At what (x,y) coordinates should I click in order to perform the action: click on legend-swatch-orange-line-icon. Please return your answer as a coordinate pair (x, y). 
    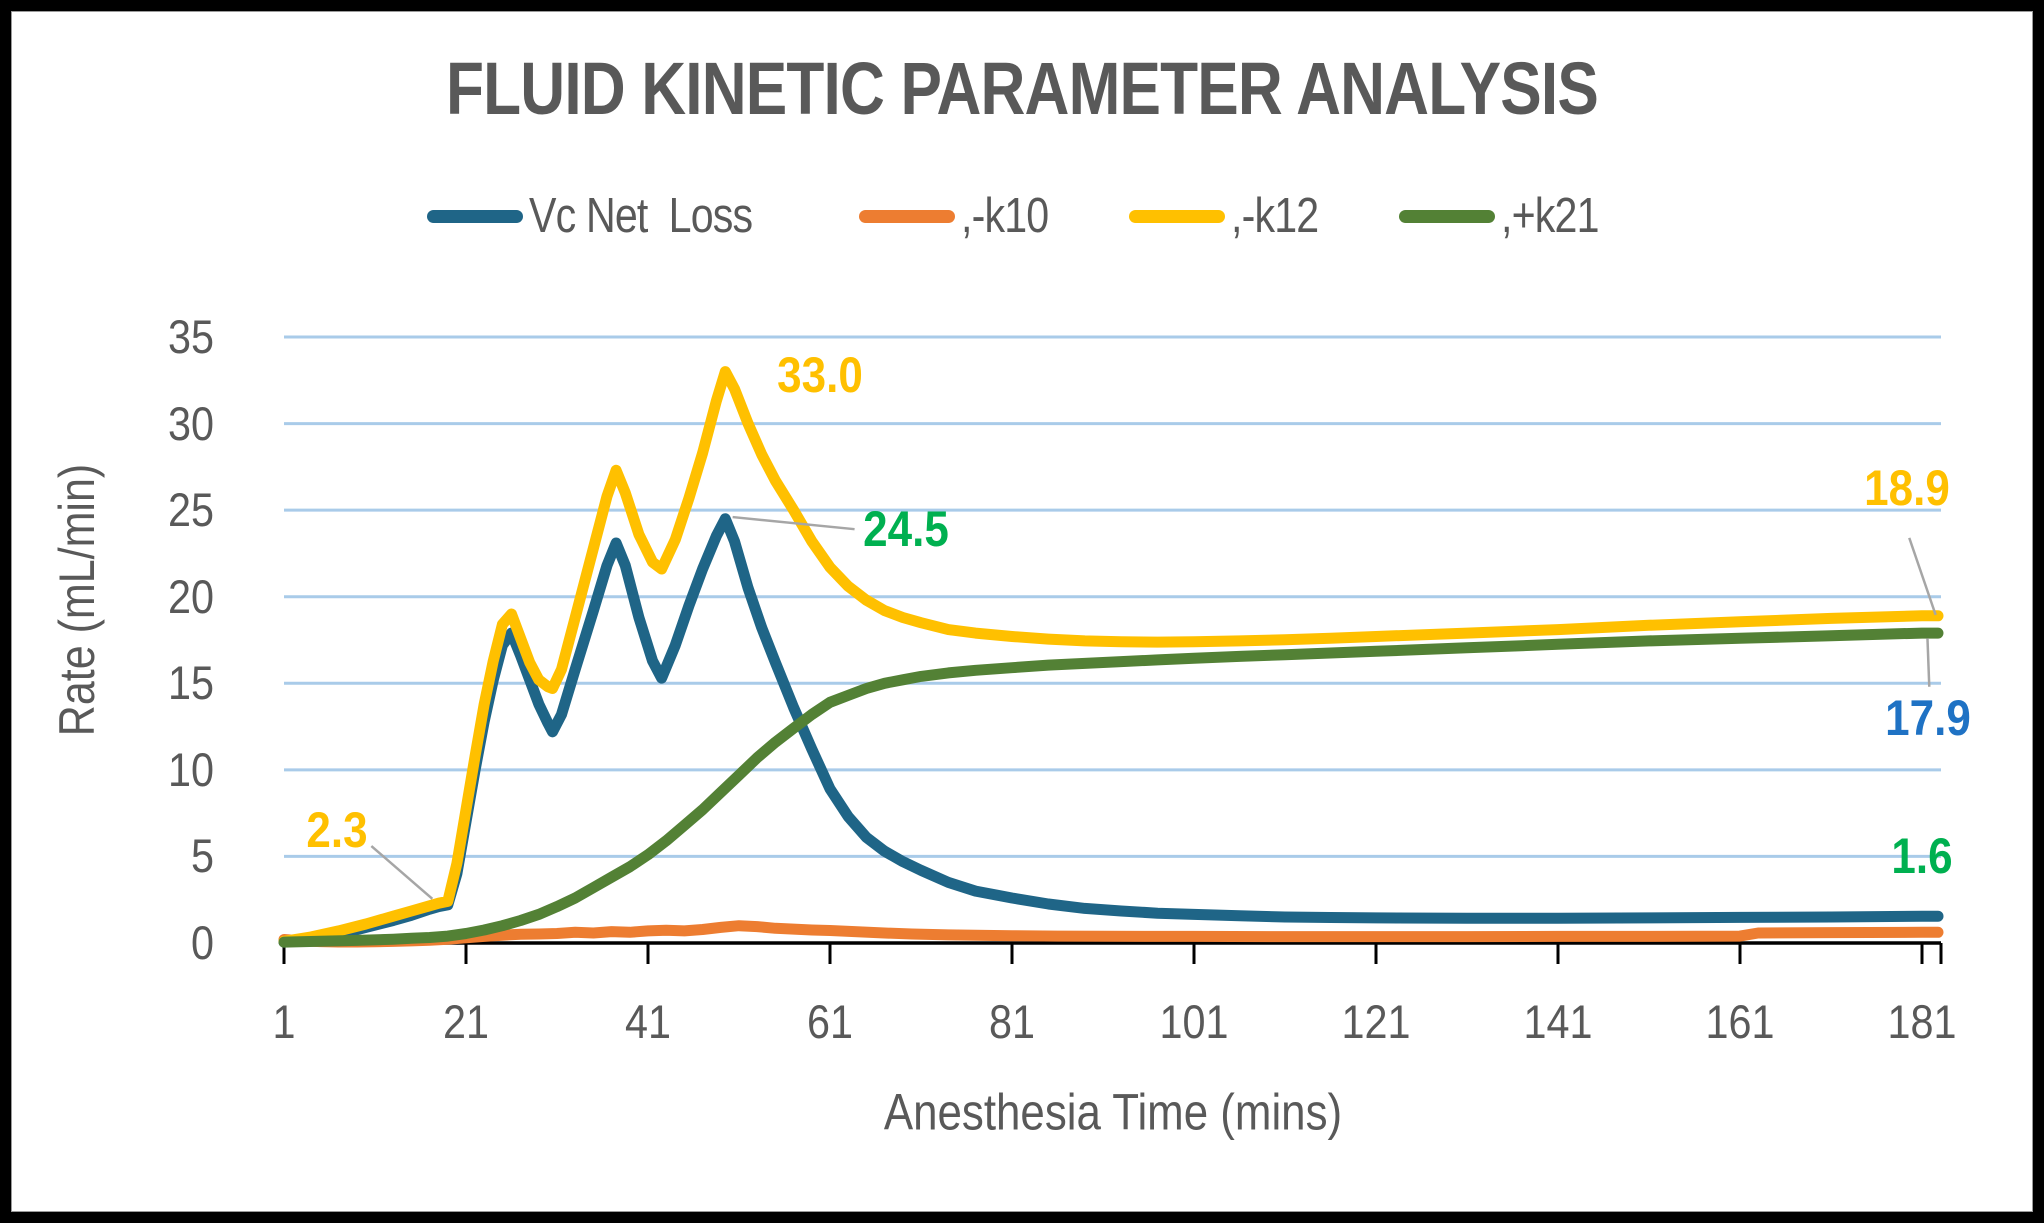
    Looking at the image, I should click on (906, 216).